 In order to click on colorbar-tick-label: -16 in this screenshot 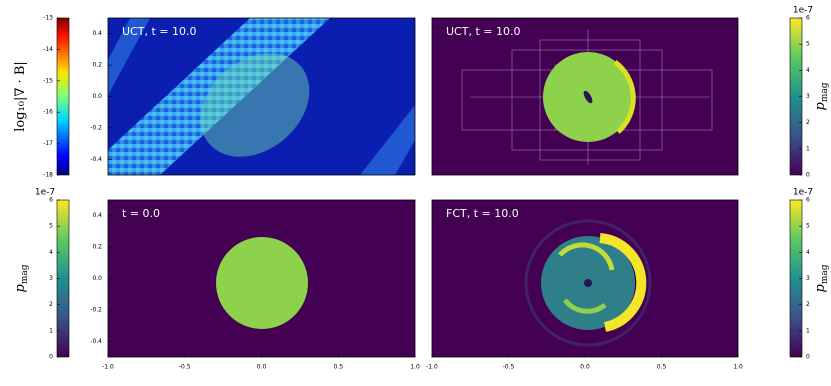, I will do `click(48, 112)`.